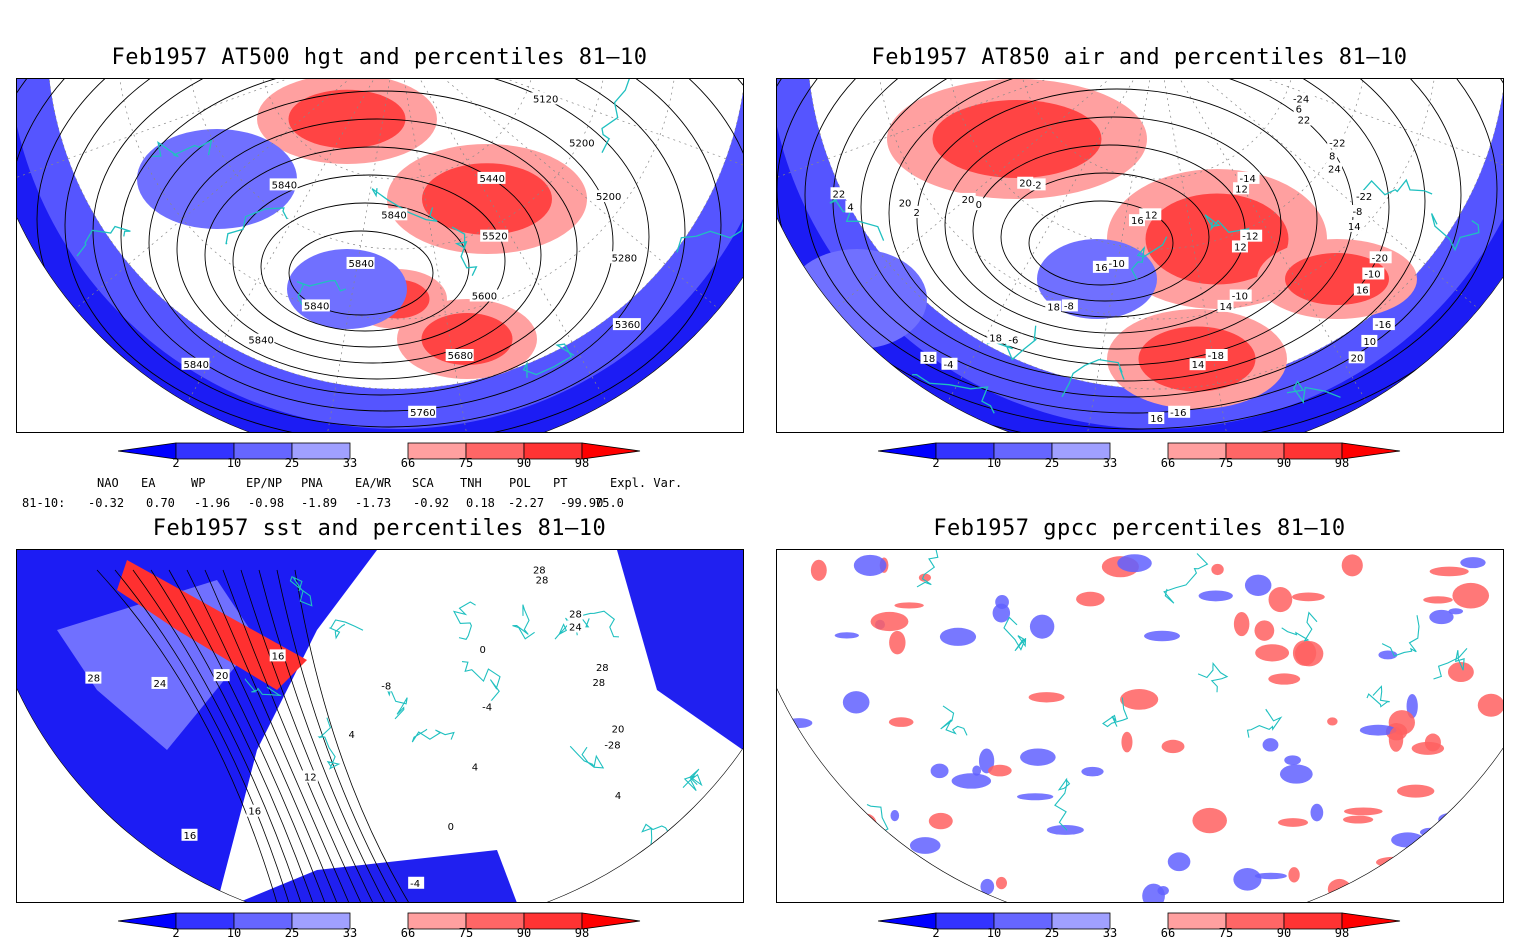  Describe the element at coordinates (422, 412) in the screenshot. I see `contour-label: 5760` at that location.